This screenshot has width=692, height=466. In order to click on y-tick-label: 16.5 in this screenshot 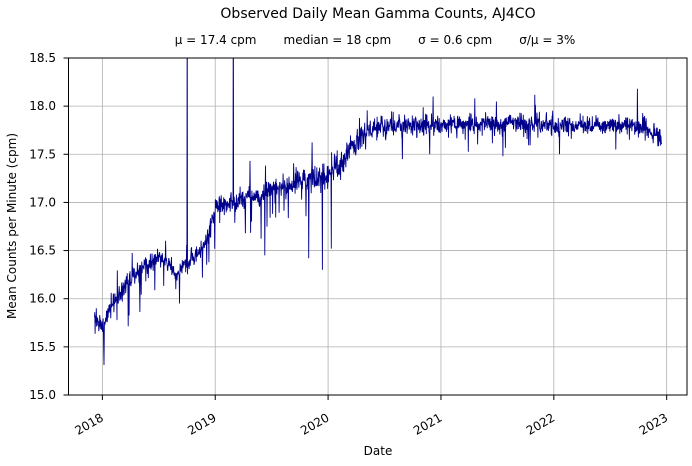, I will do `click(42, 251)`.